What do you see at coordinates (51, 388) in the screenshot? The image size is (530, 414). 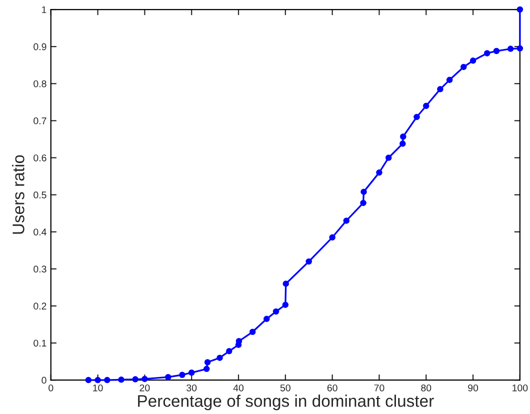 I see `x-tick-label: 0` at bounding box center [51, 388].